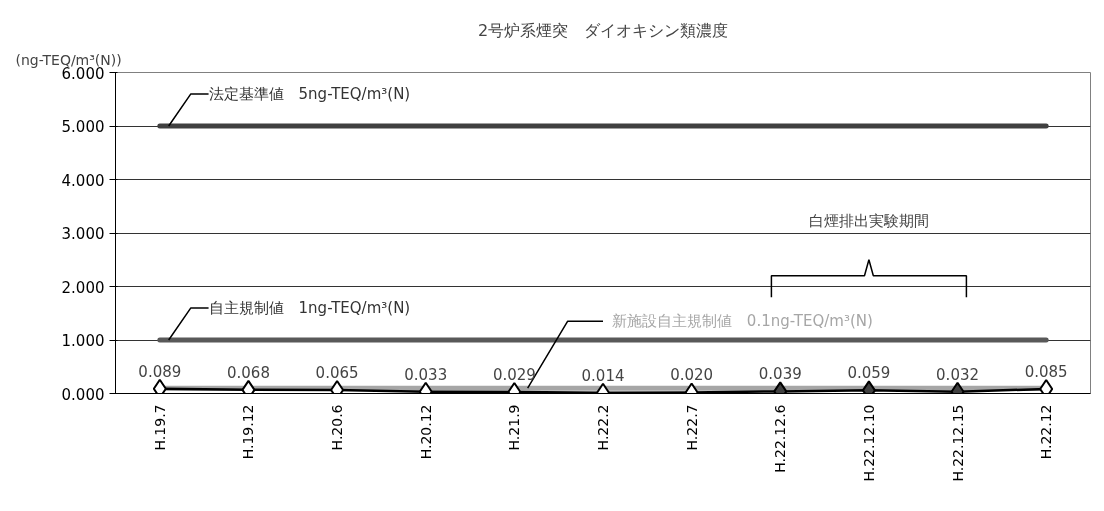  I want to click on x-tick-label: H.19.12, so click(248, 432).